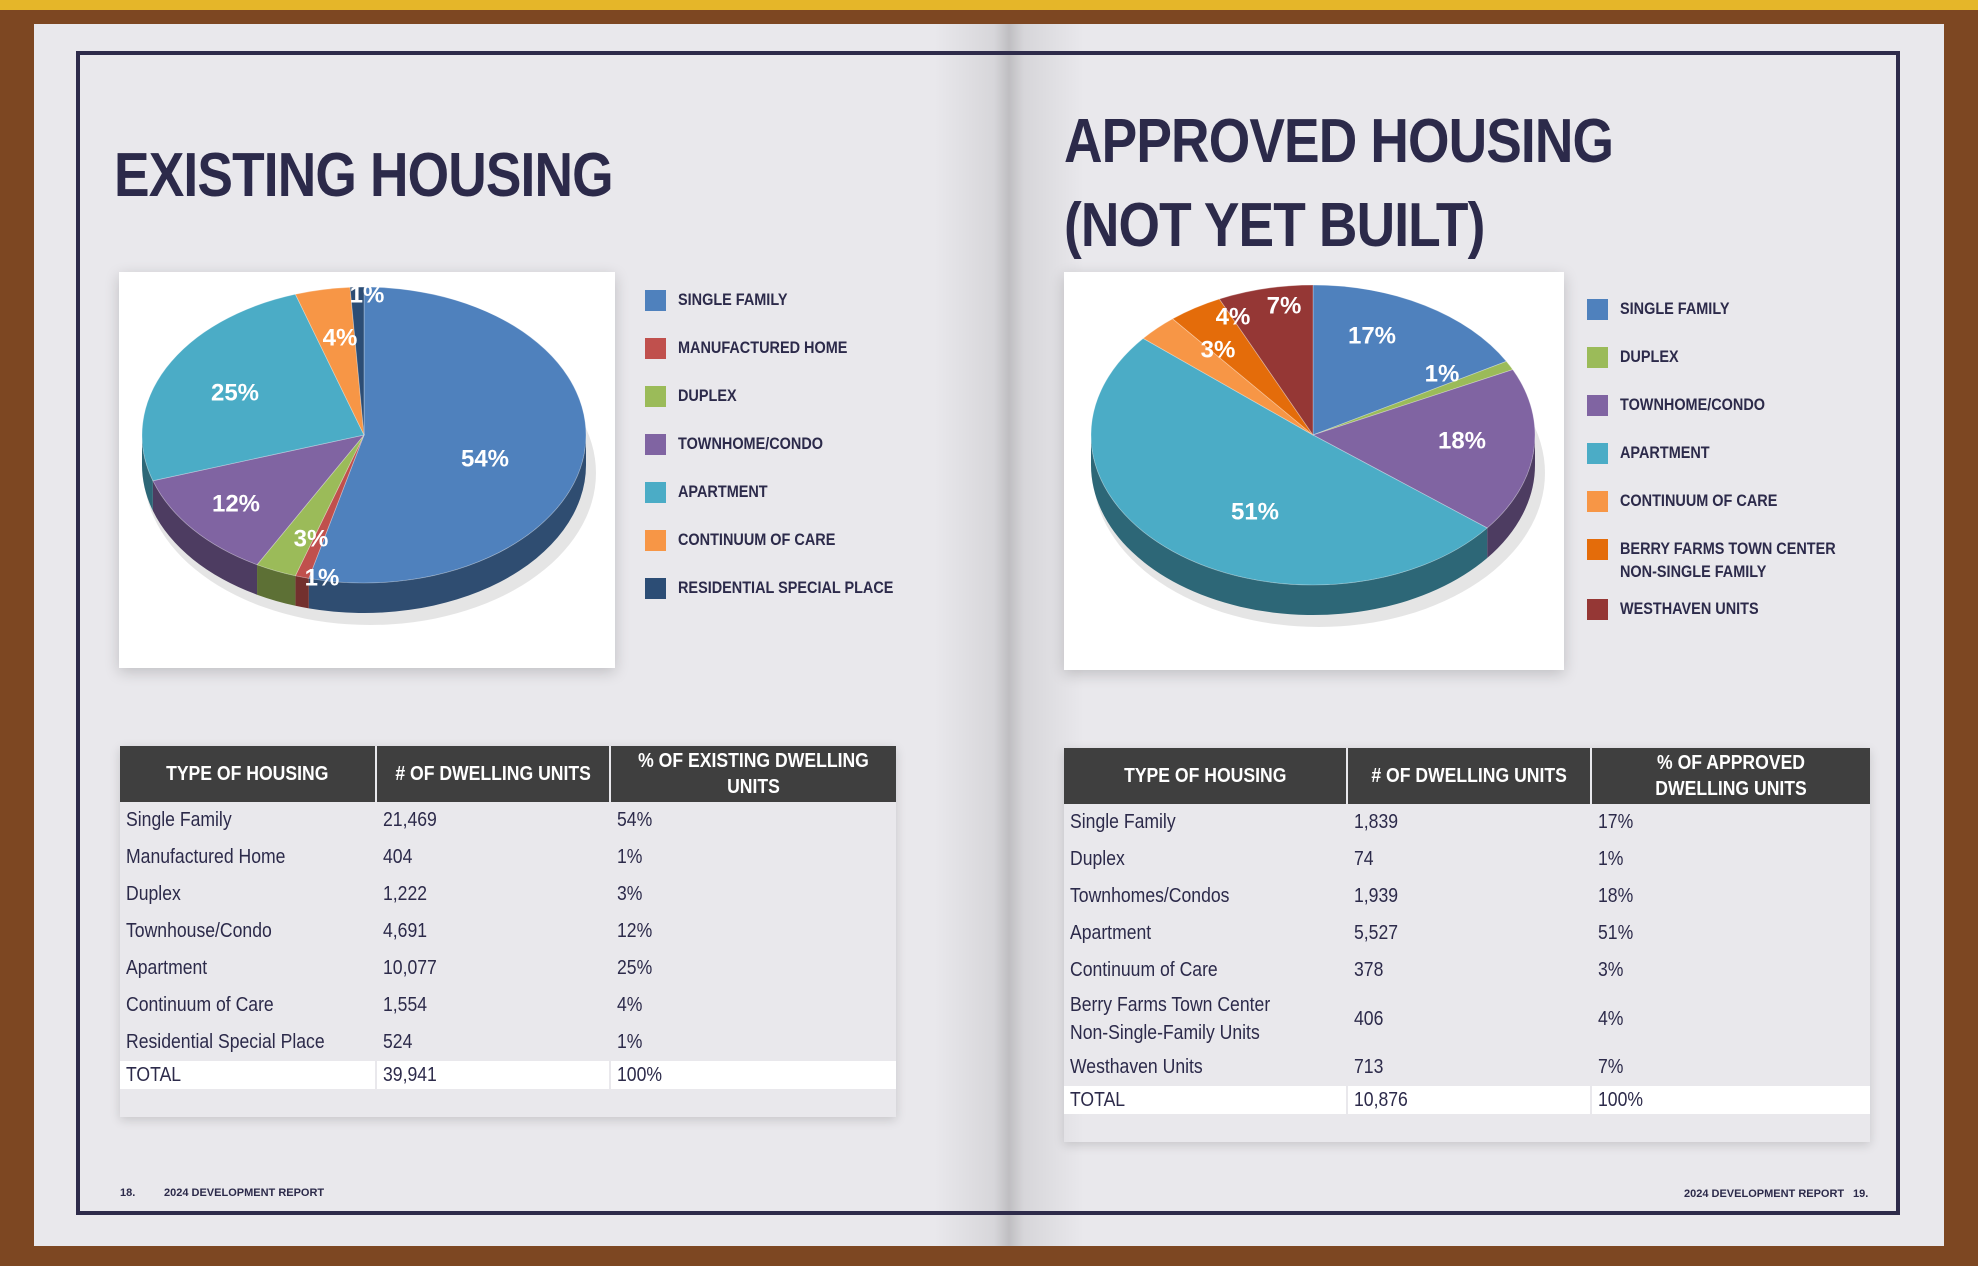 This screenshot has height=1266, width=1978. Describe the element at coordinates (1442, 373) in the screenshot. I see `approved-pie-label-1: 1%` at that location.